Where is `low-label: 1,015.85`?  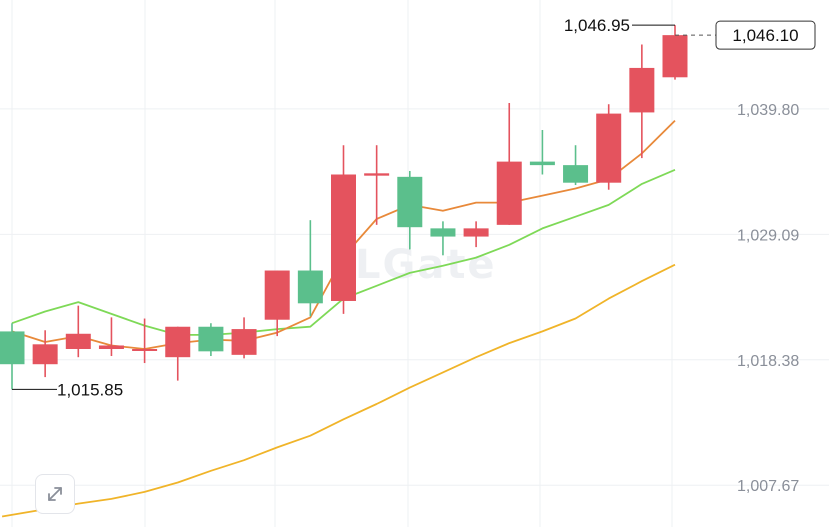
low-label: 1,015.85 is located at coordinates (90, 389).